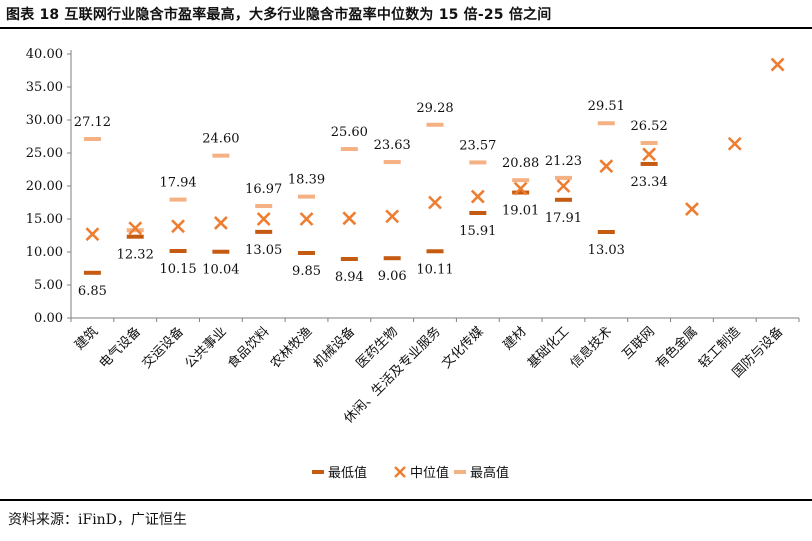 The width and height of the screenshot is (812, 541). What do you see at coordinates (44, 219) in the screenshot?
I see `y-tick-label: 15.00` at bounding box center [44, 219].